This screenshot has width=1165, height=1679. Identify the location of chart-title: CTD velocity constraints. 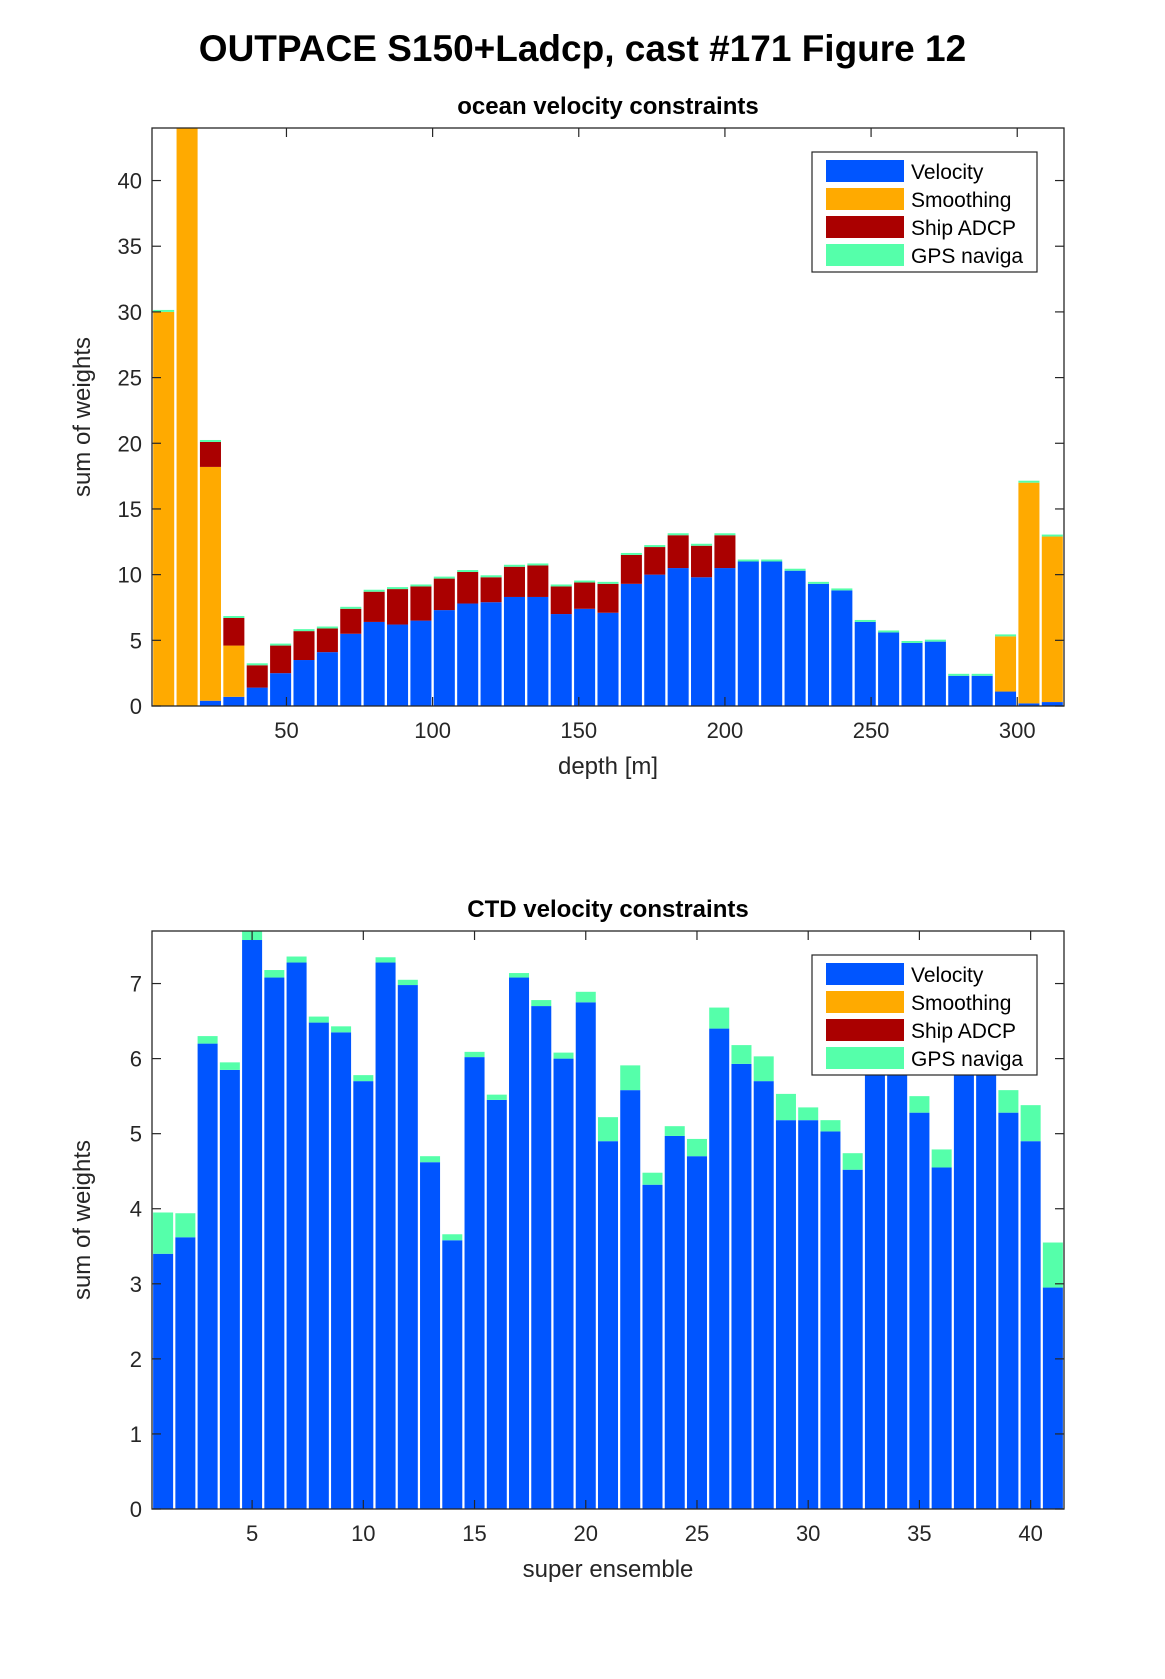
(607, 909).